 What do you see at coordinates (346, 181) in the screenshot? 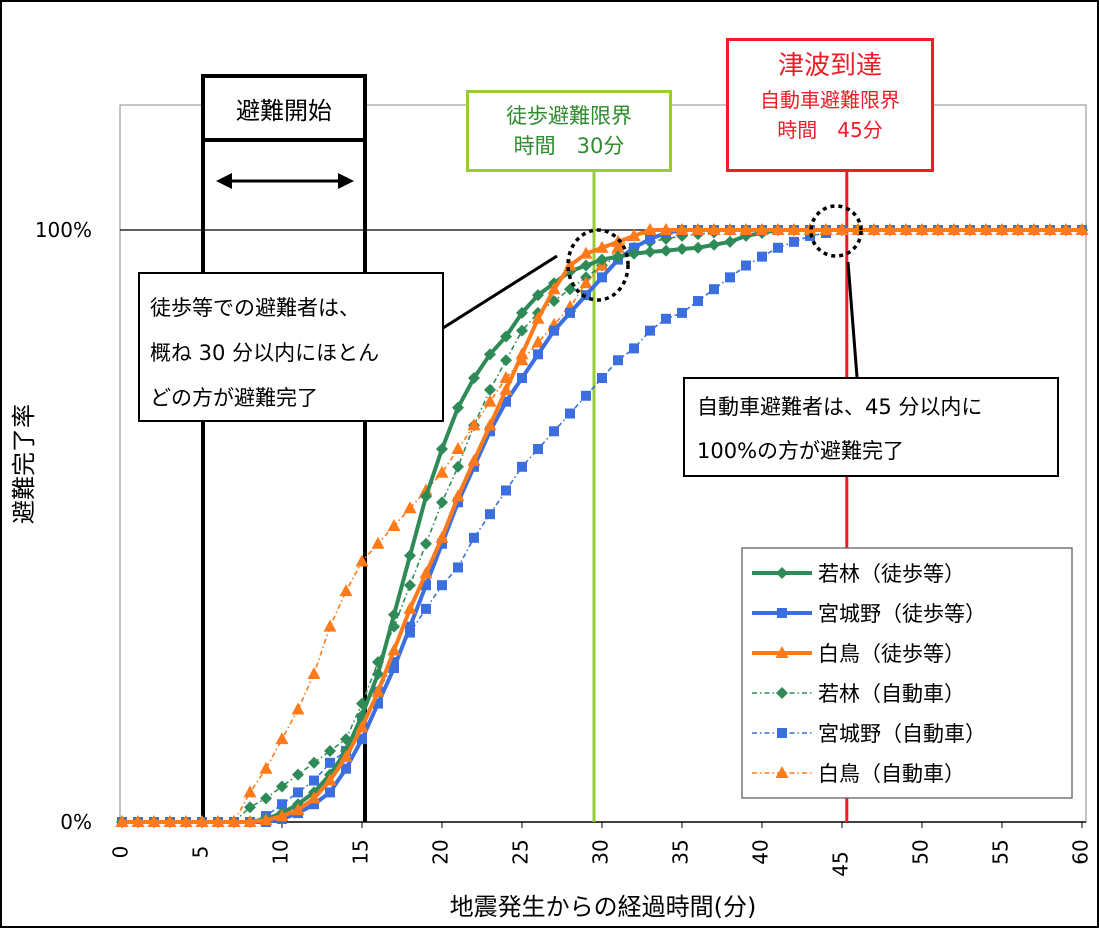
I see `start-arrow-right-head` at bounding box center [346, 181].